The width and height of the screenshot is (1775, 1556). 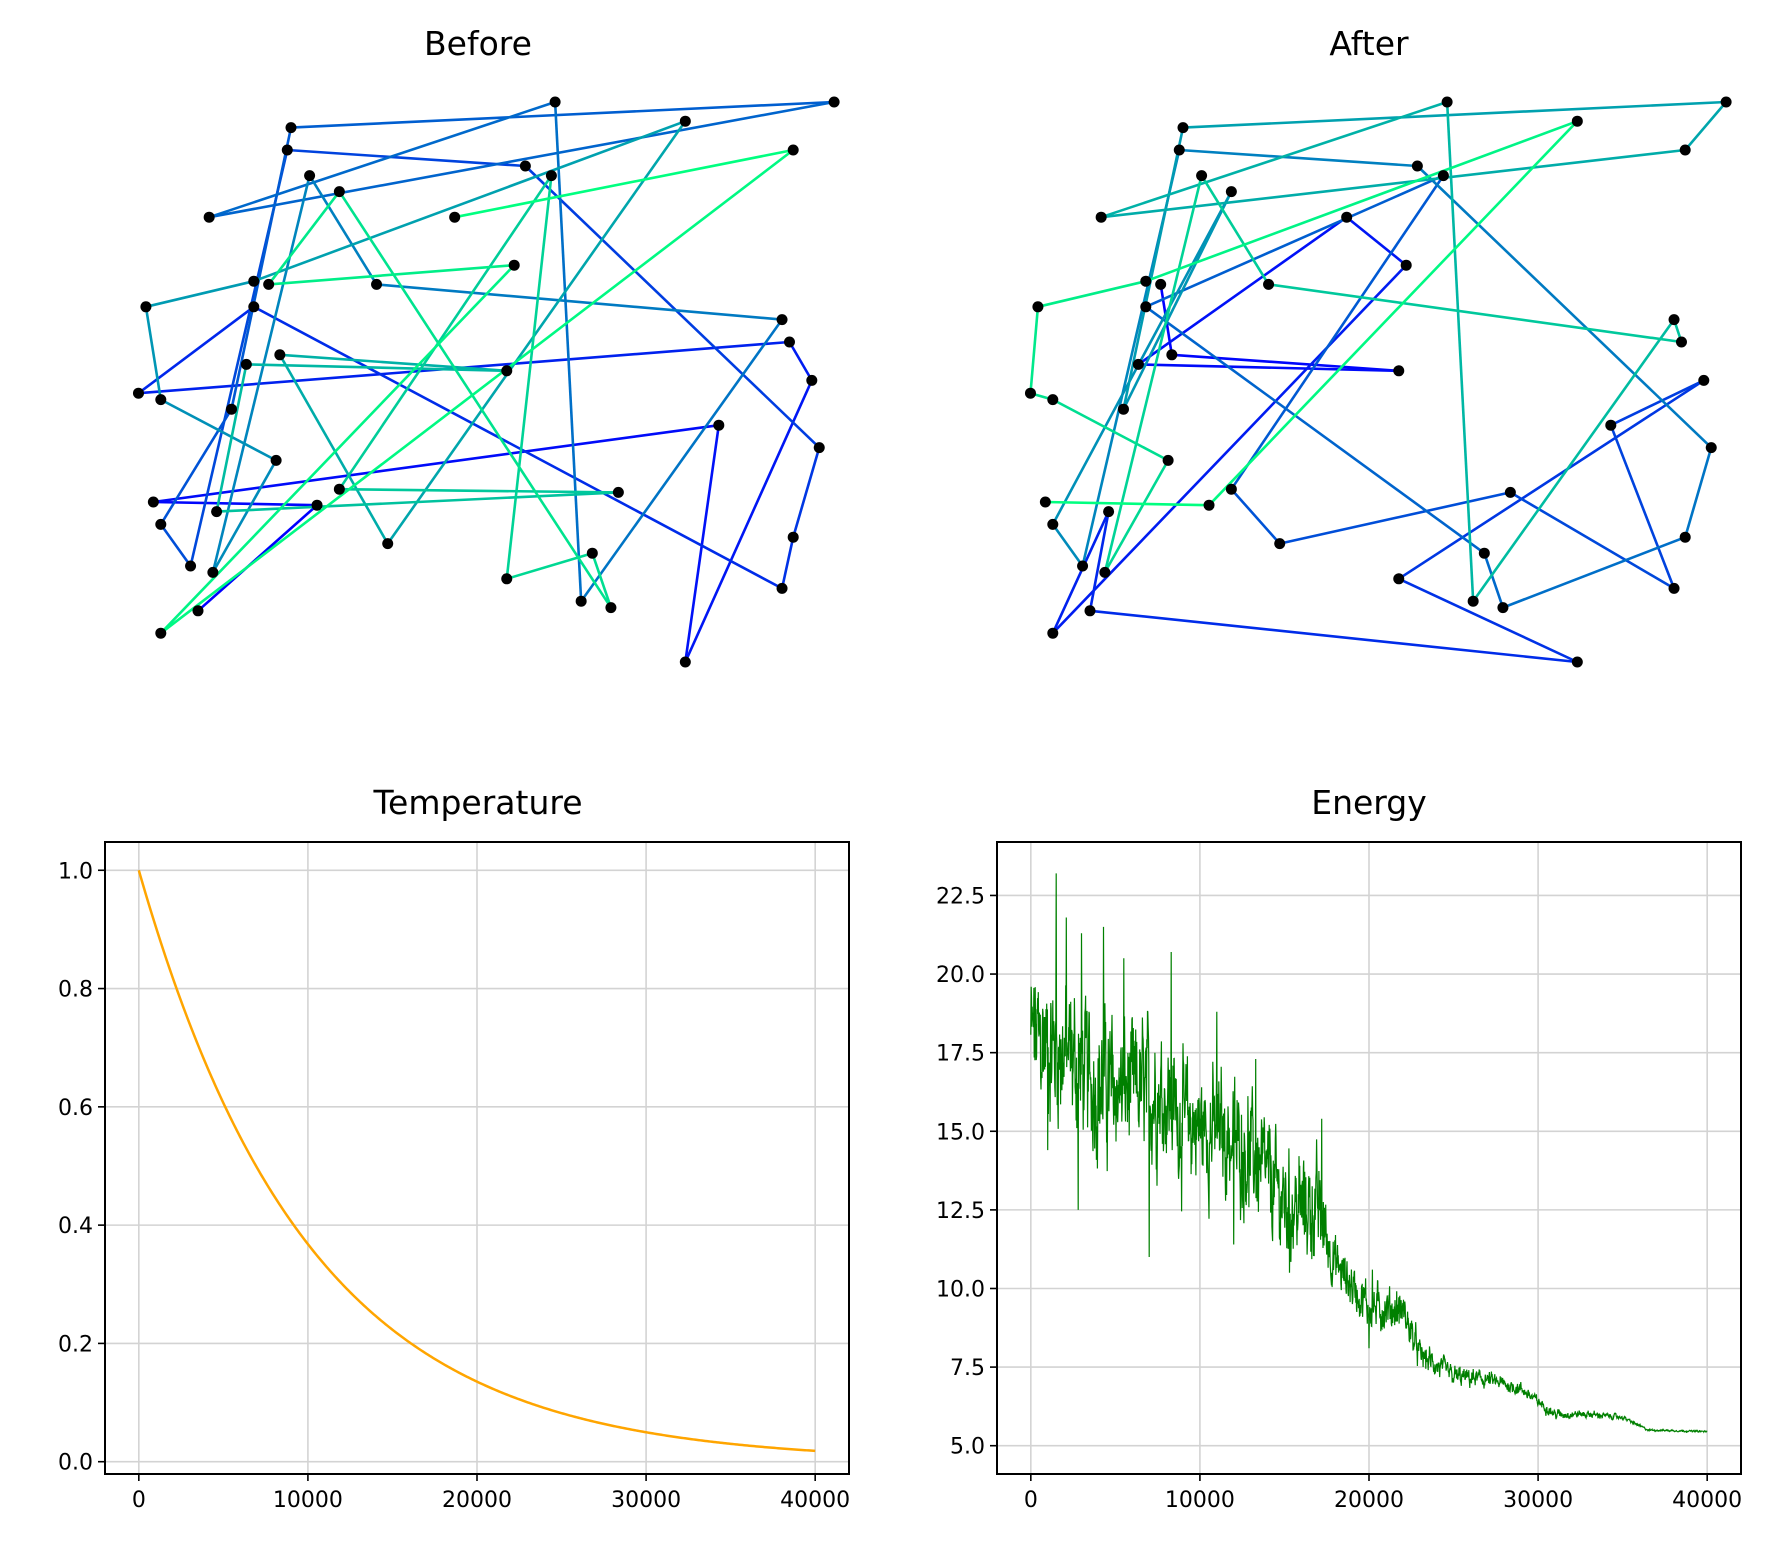 What do you see at coordinates (967, 1447) in the screenshot?
I see `y-tick-label: 5.0` at bounding box center [967, 1447].